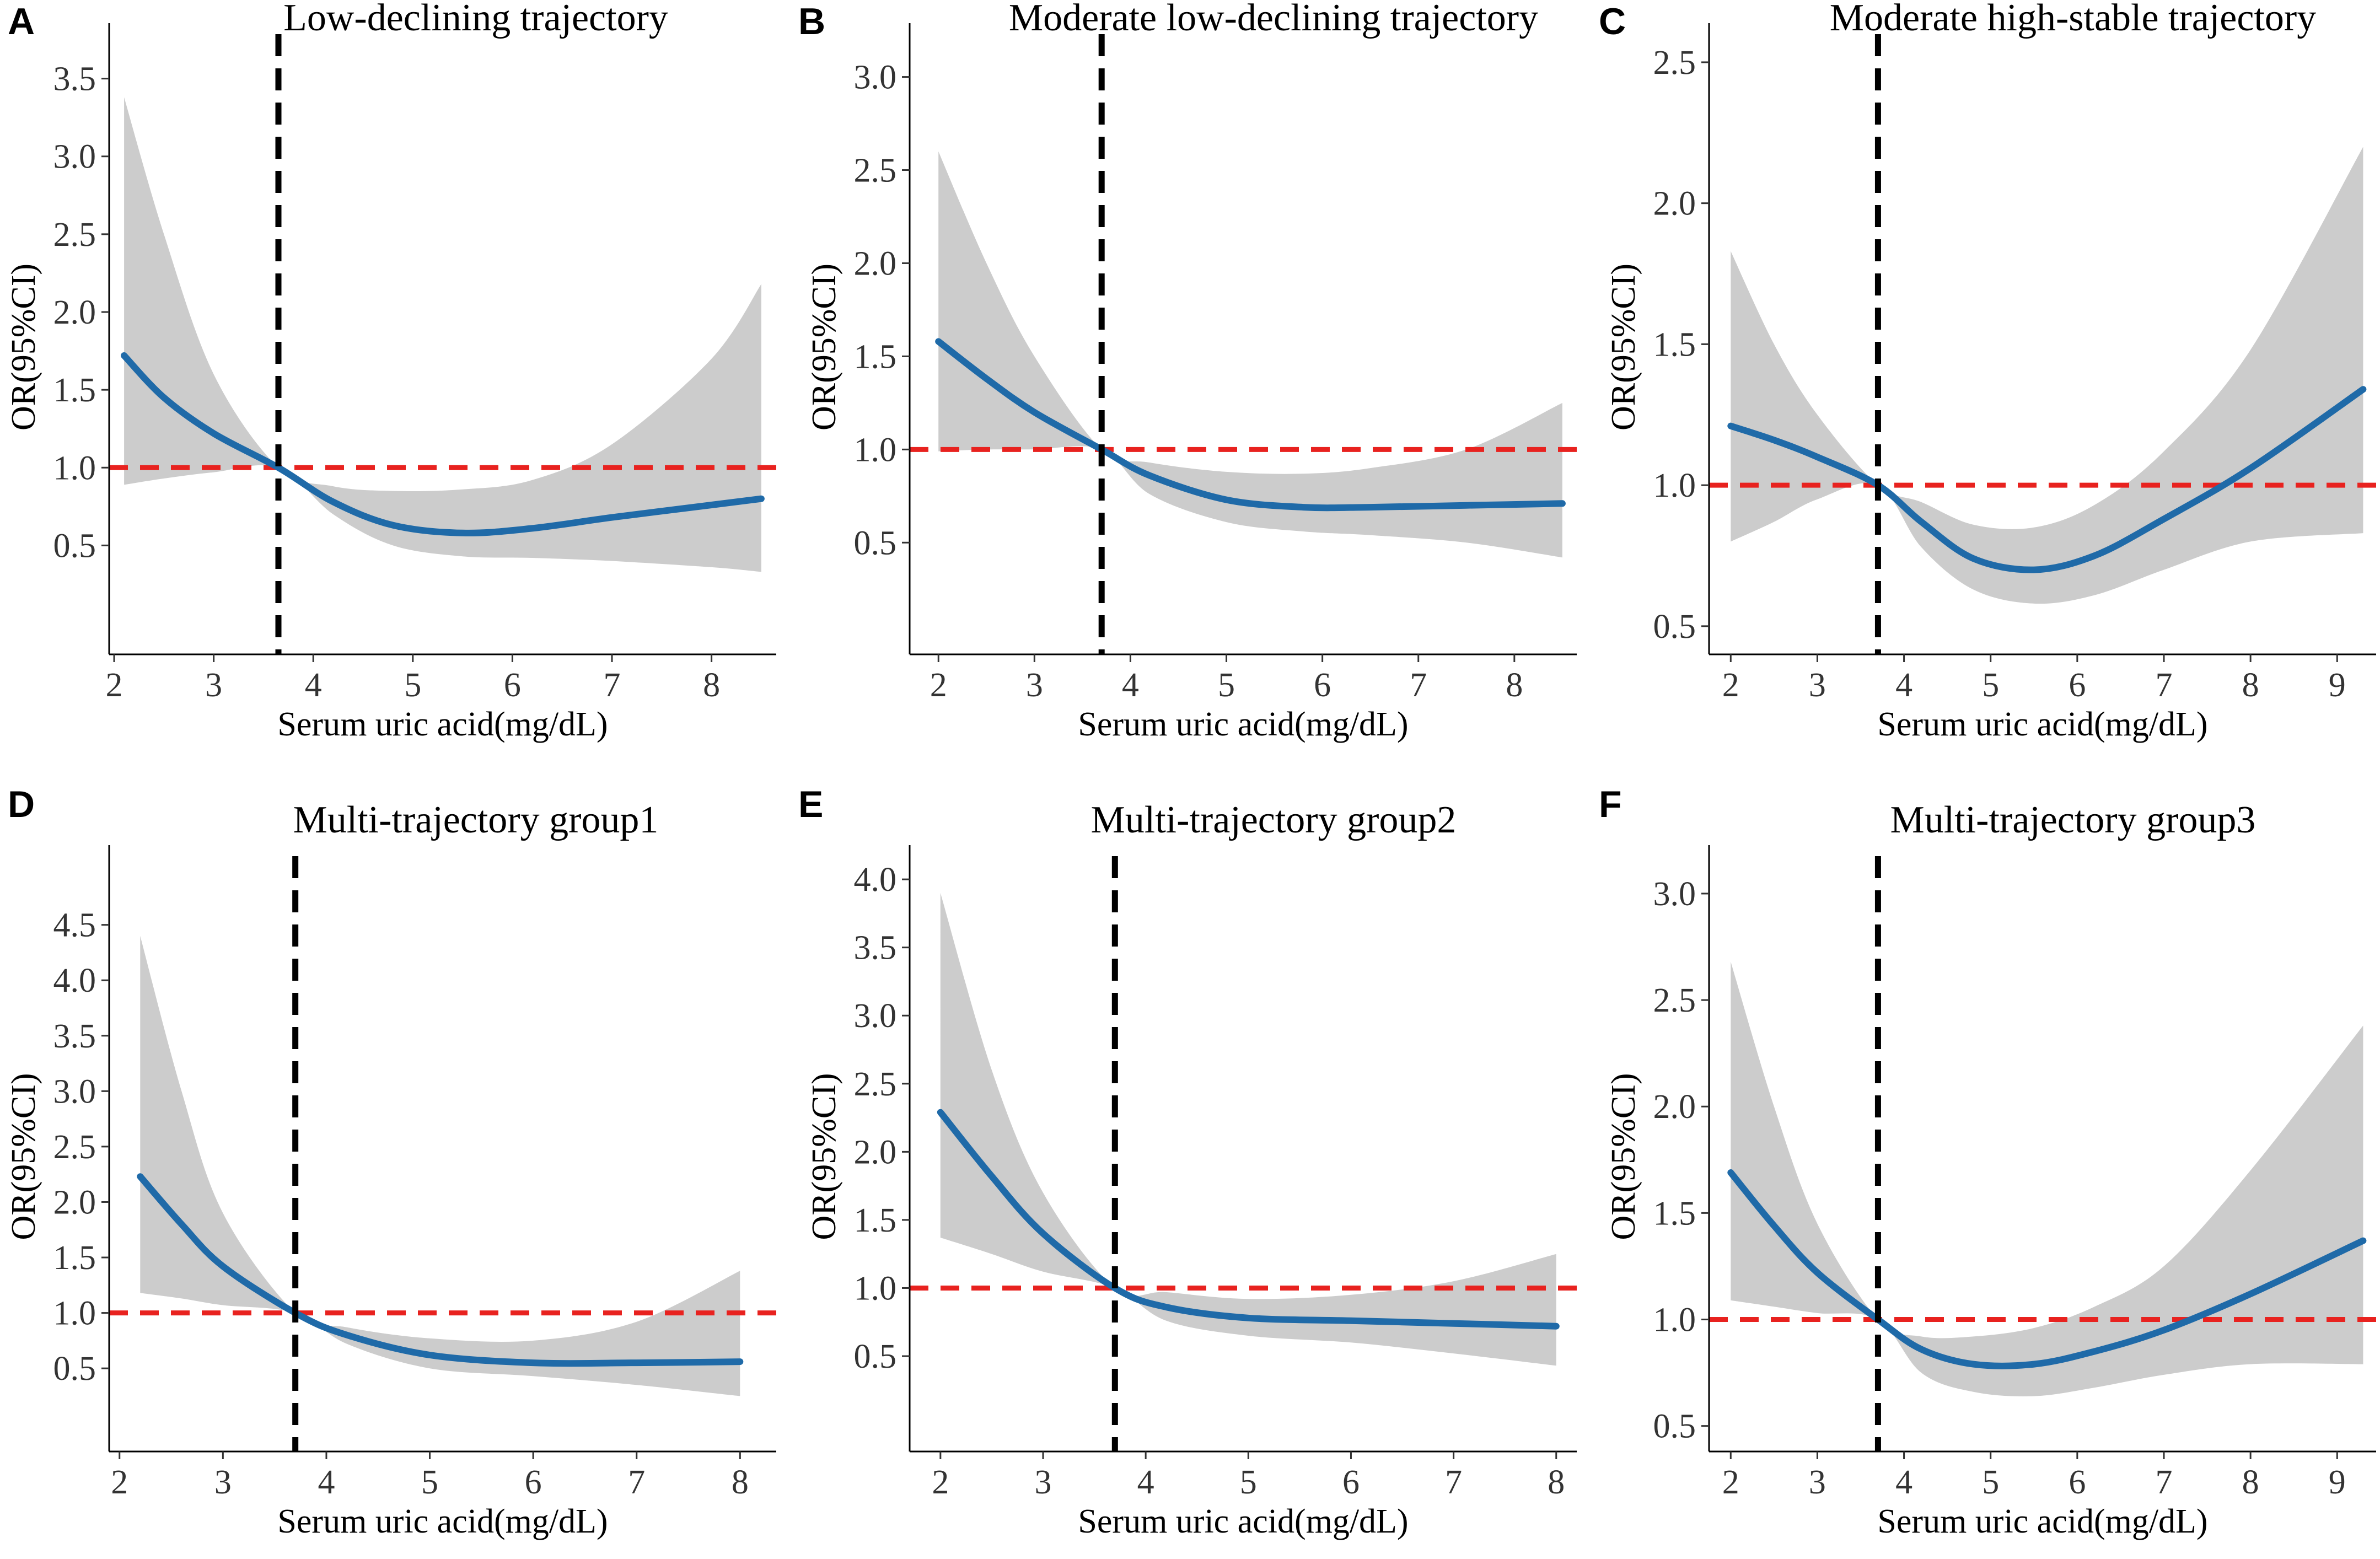 The width and height of the screenshot is (2380, 1559). What do you see at coordinates (1322, 685) in the screenshot?
I see `panel-b-x-tick-label: 6` at bounding box center [1322, 685].